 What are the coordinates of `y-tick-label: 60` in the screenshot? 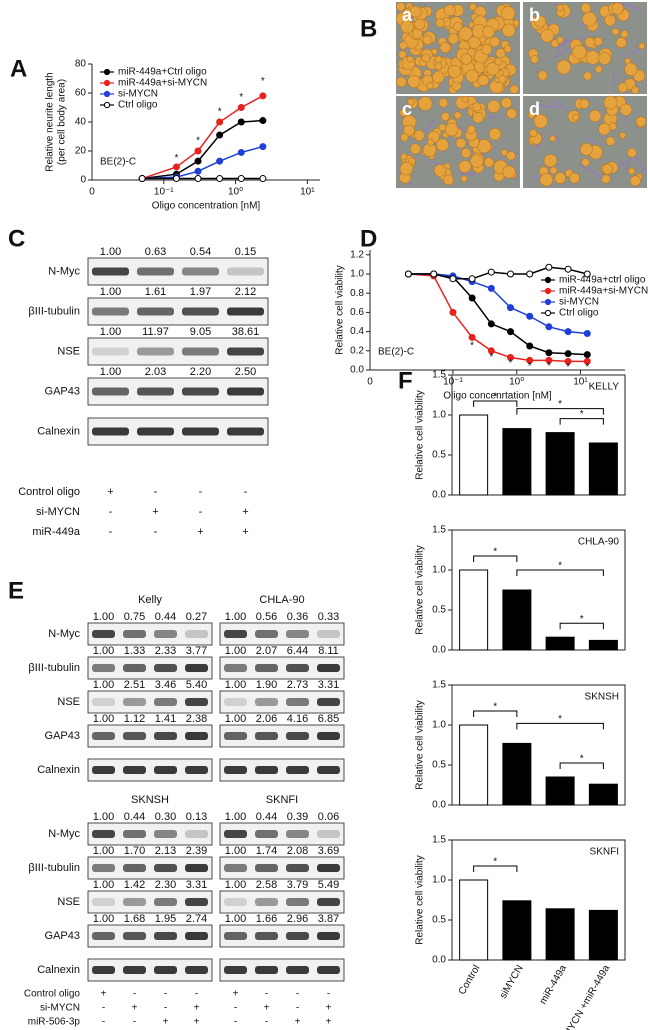 It's located at (81, 93).